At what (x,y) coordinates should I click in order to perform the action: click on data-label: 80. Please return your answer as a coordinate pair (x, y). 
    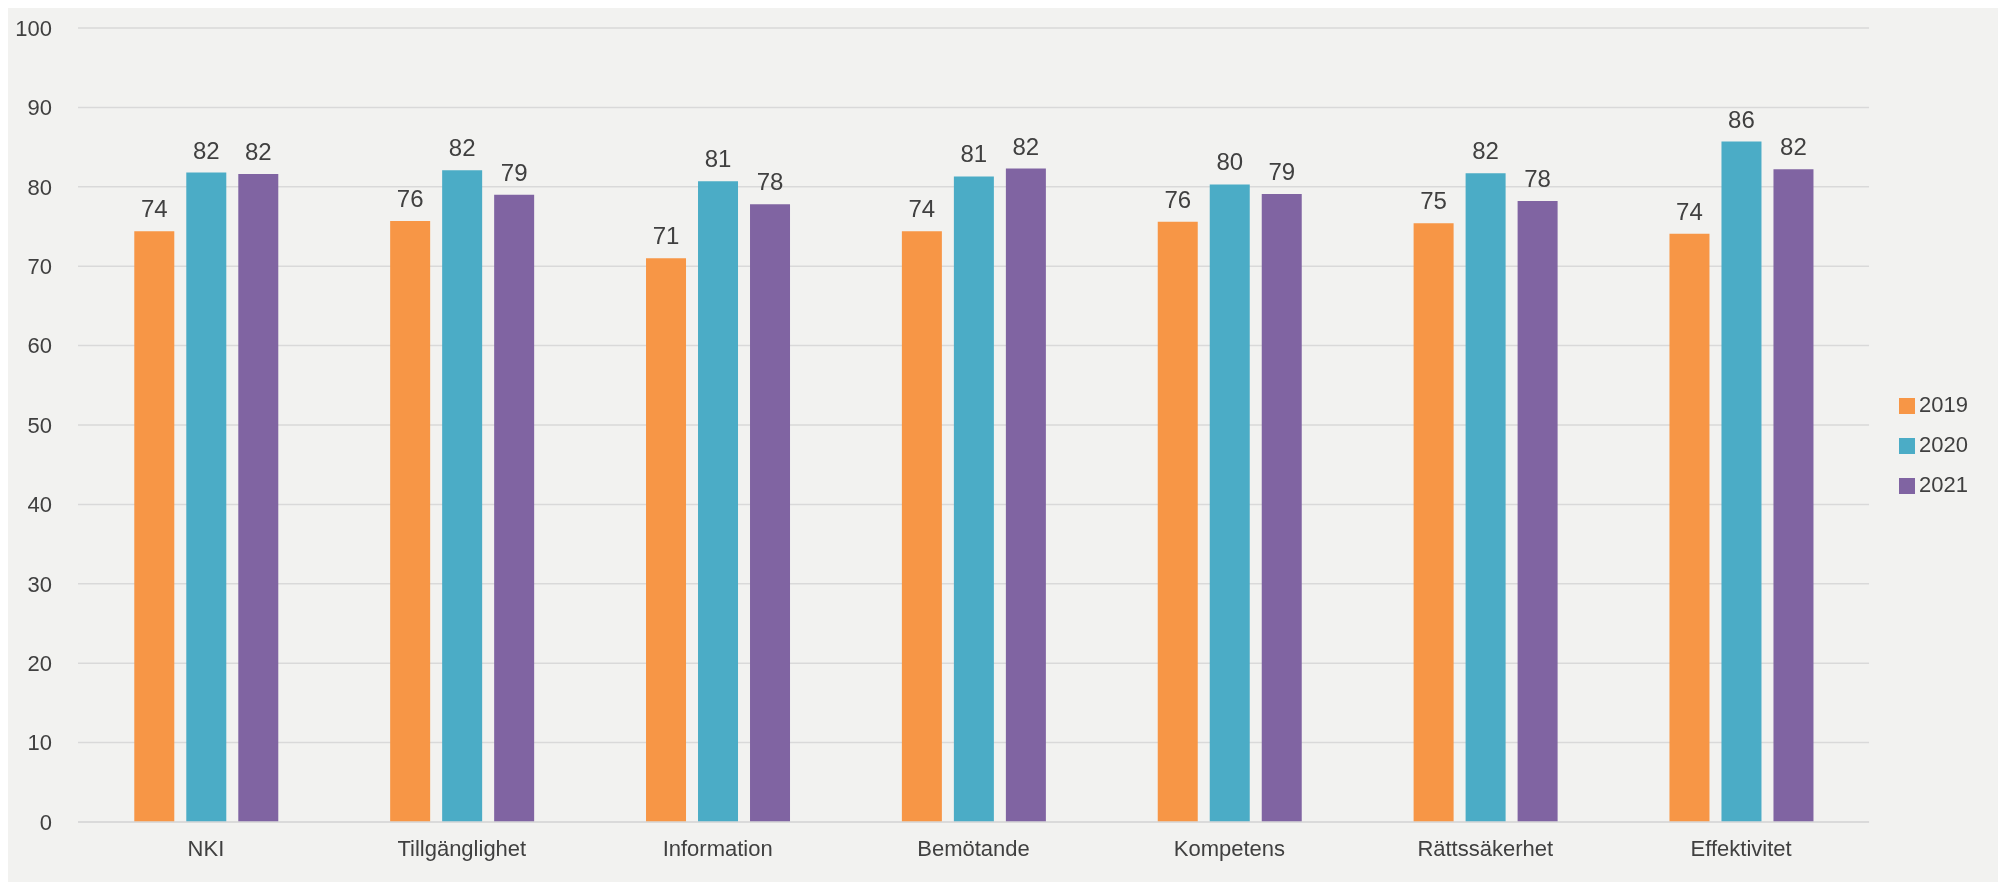
    Looking at the image, I should click on (1230, 162).